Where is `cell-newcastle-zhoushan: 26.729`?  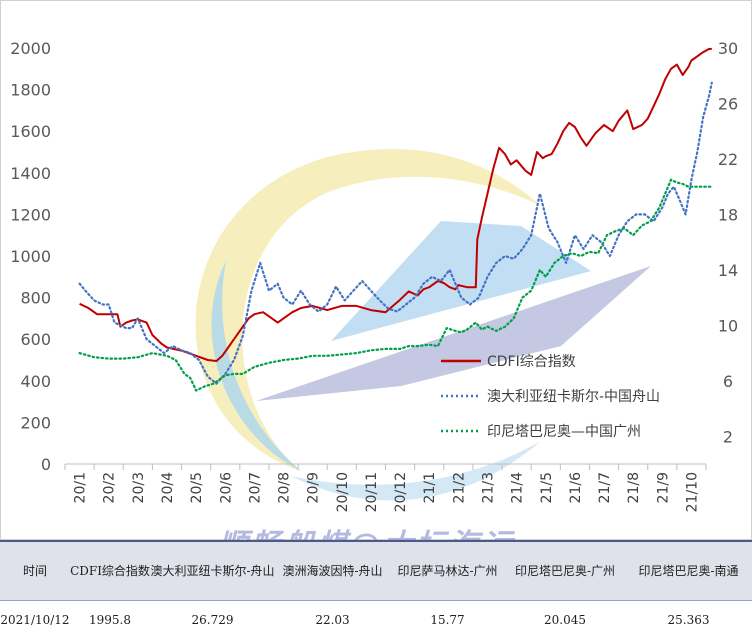
cell-newcastle-zhoushan: 26.729 is located at coordinates (212, 619).